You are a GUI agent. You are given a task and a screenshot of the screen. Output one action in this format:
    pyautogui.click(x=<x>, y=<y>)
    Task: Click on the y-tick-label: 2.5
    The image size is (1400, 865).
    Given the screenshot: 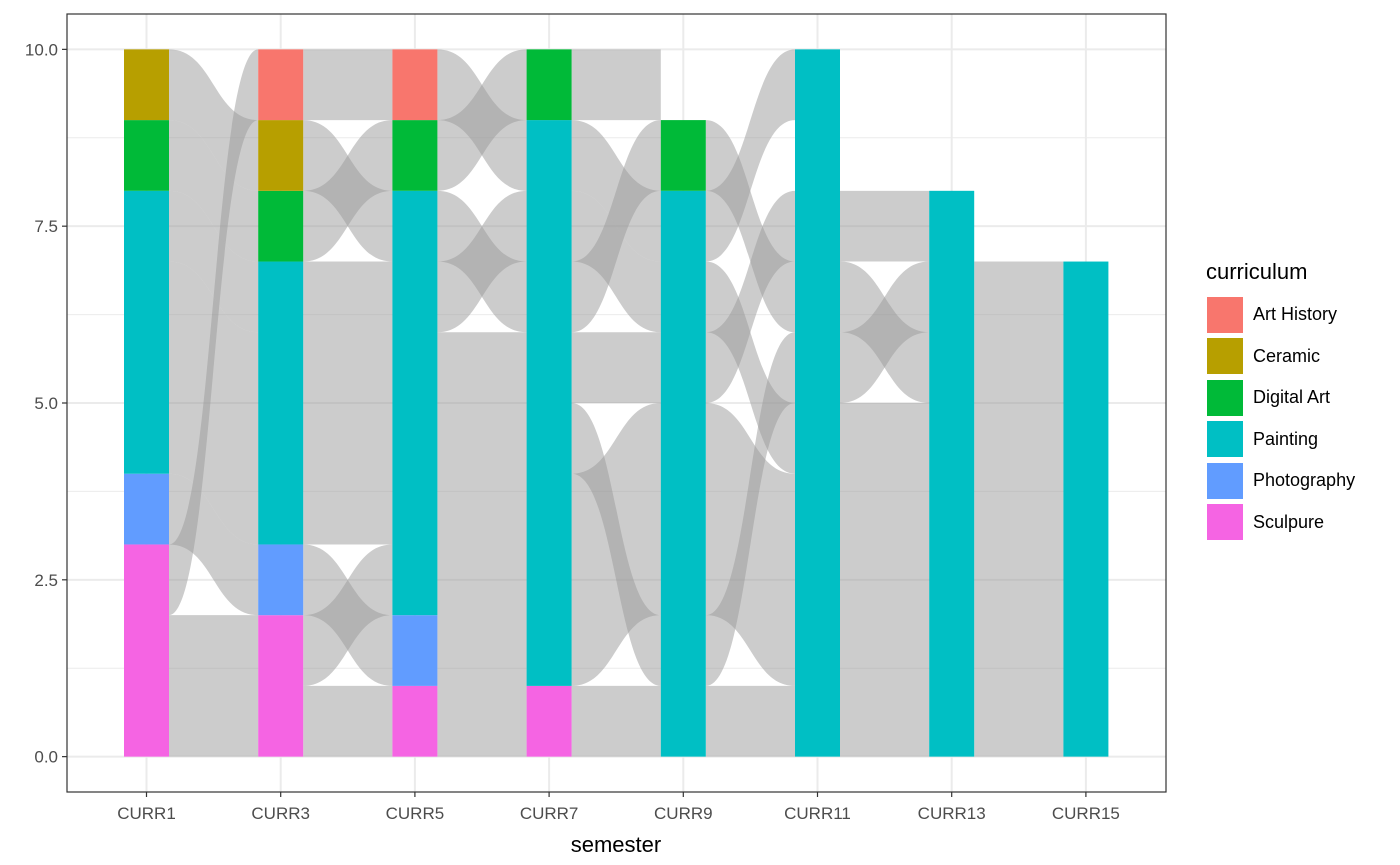 What is the action you would take?
    pyautogui.click(x=46, y=580)
    